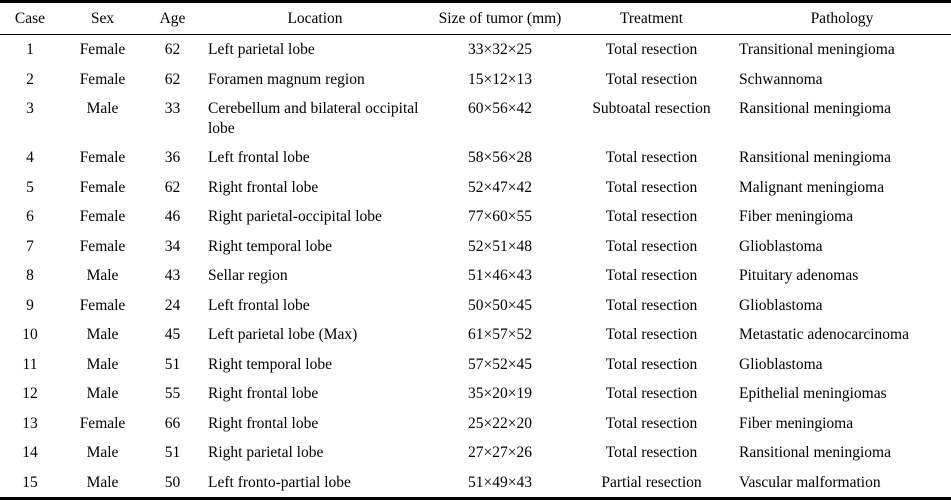 This screenshot has height=501, width=951. Describe the element at coordinates (286, 79) in the screenshot. I see `cell-location: Foramen magnum region` at that location.